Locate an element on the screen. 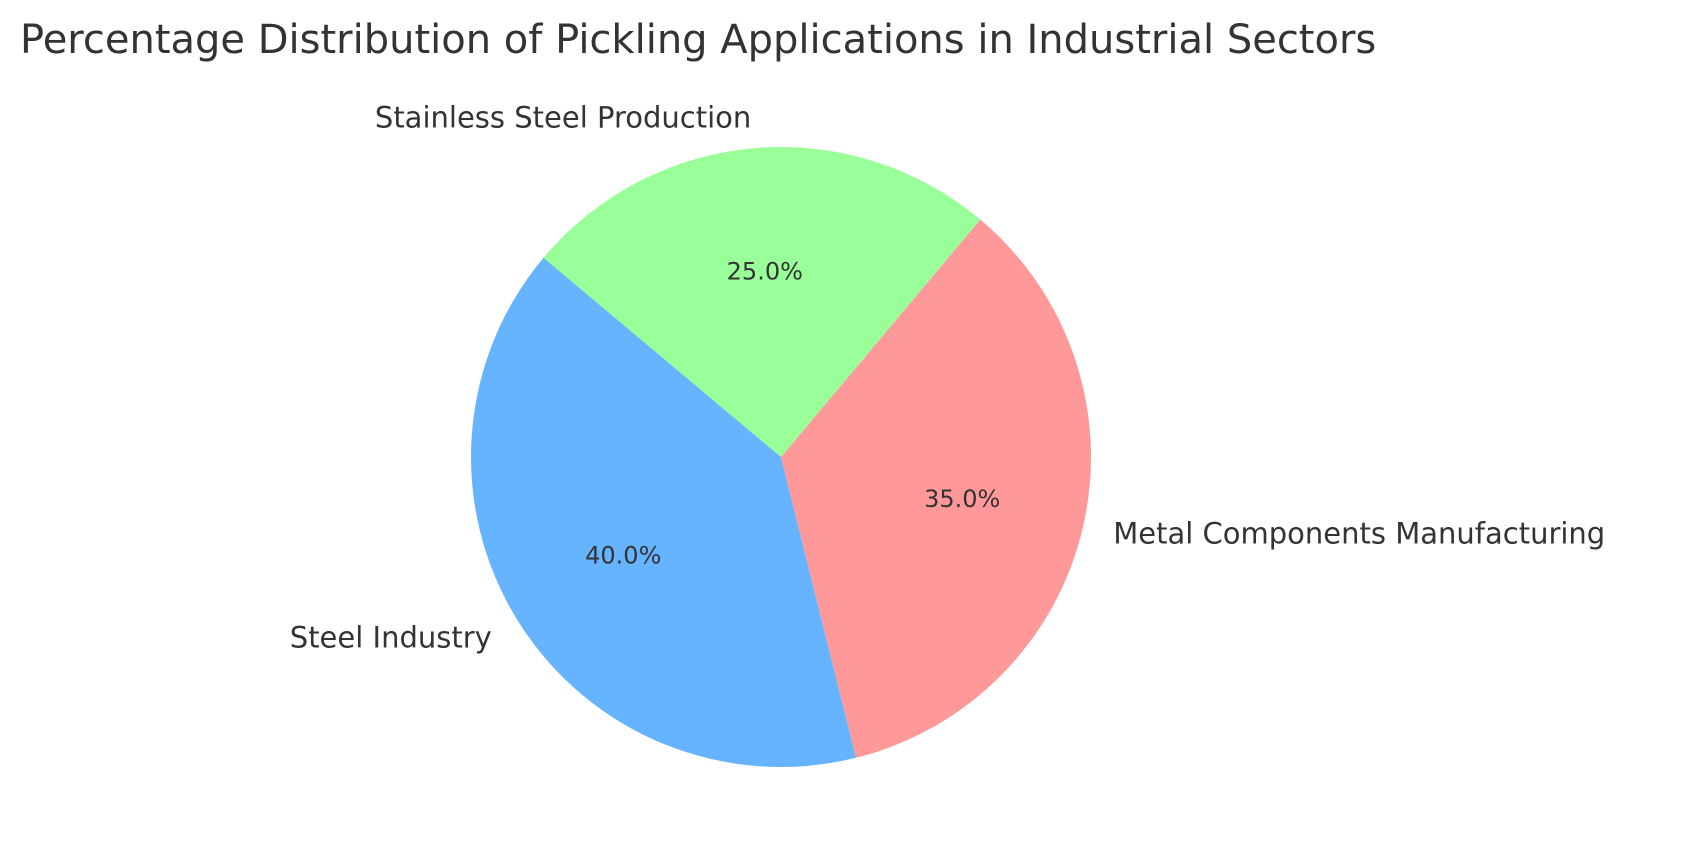 This screenshot has height=860, width=1690. percent-label-steel-industry: 40.0% is located at coordinates (623, 556).